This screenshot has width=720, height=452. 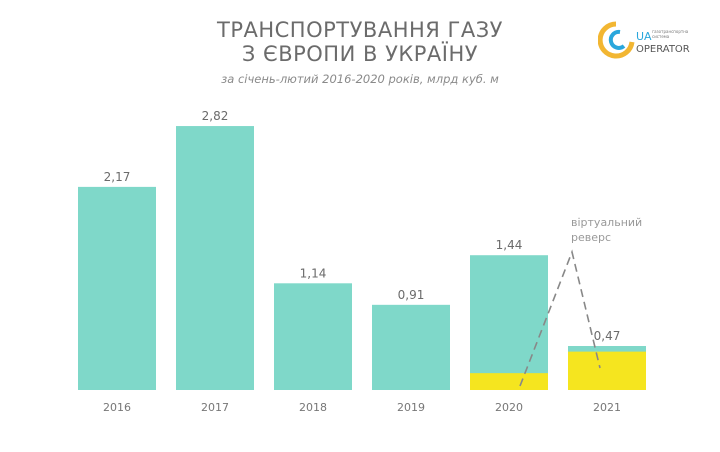 What do you see at coordinates (117, 288) in the screenshot?
I see `bar-2016` at bounding box center [117, 288].